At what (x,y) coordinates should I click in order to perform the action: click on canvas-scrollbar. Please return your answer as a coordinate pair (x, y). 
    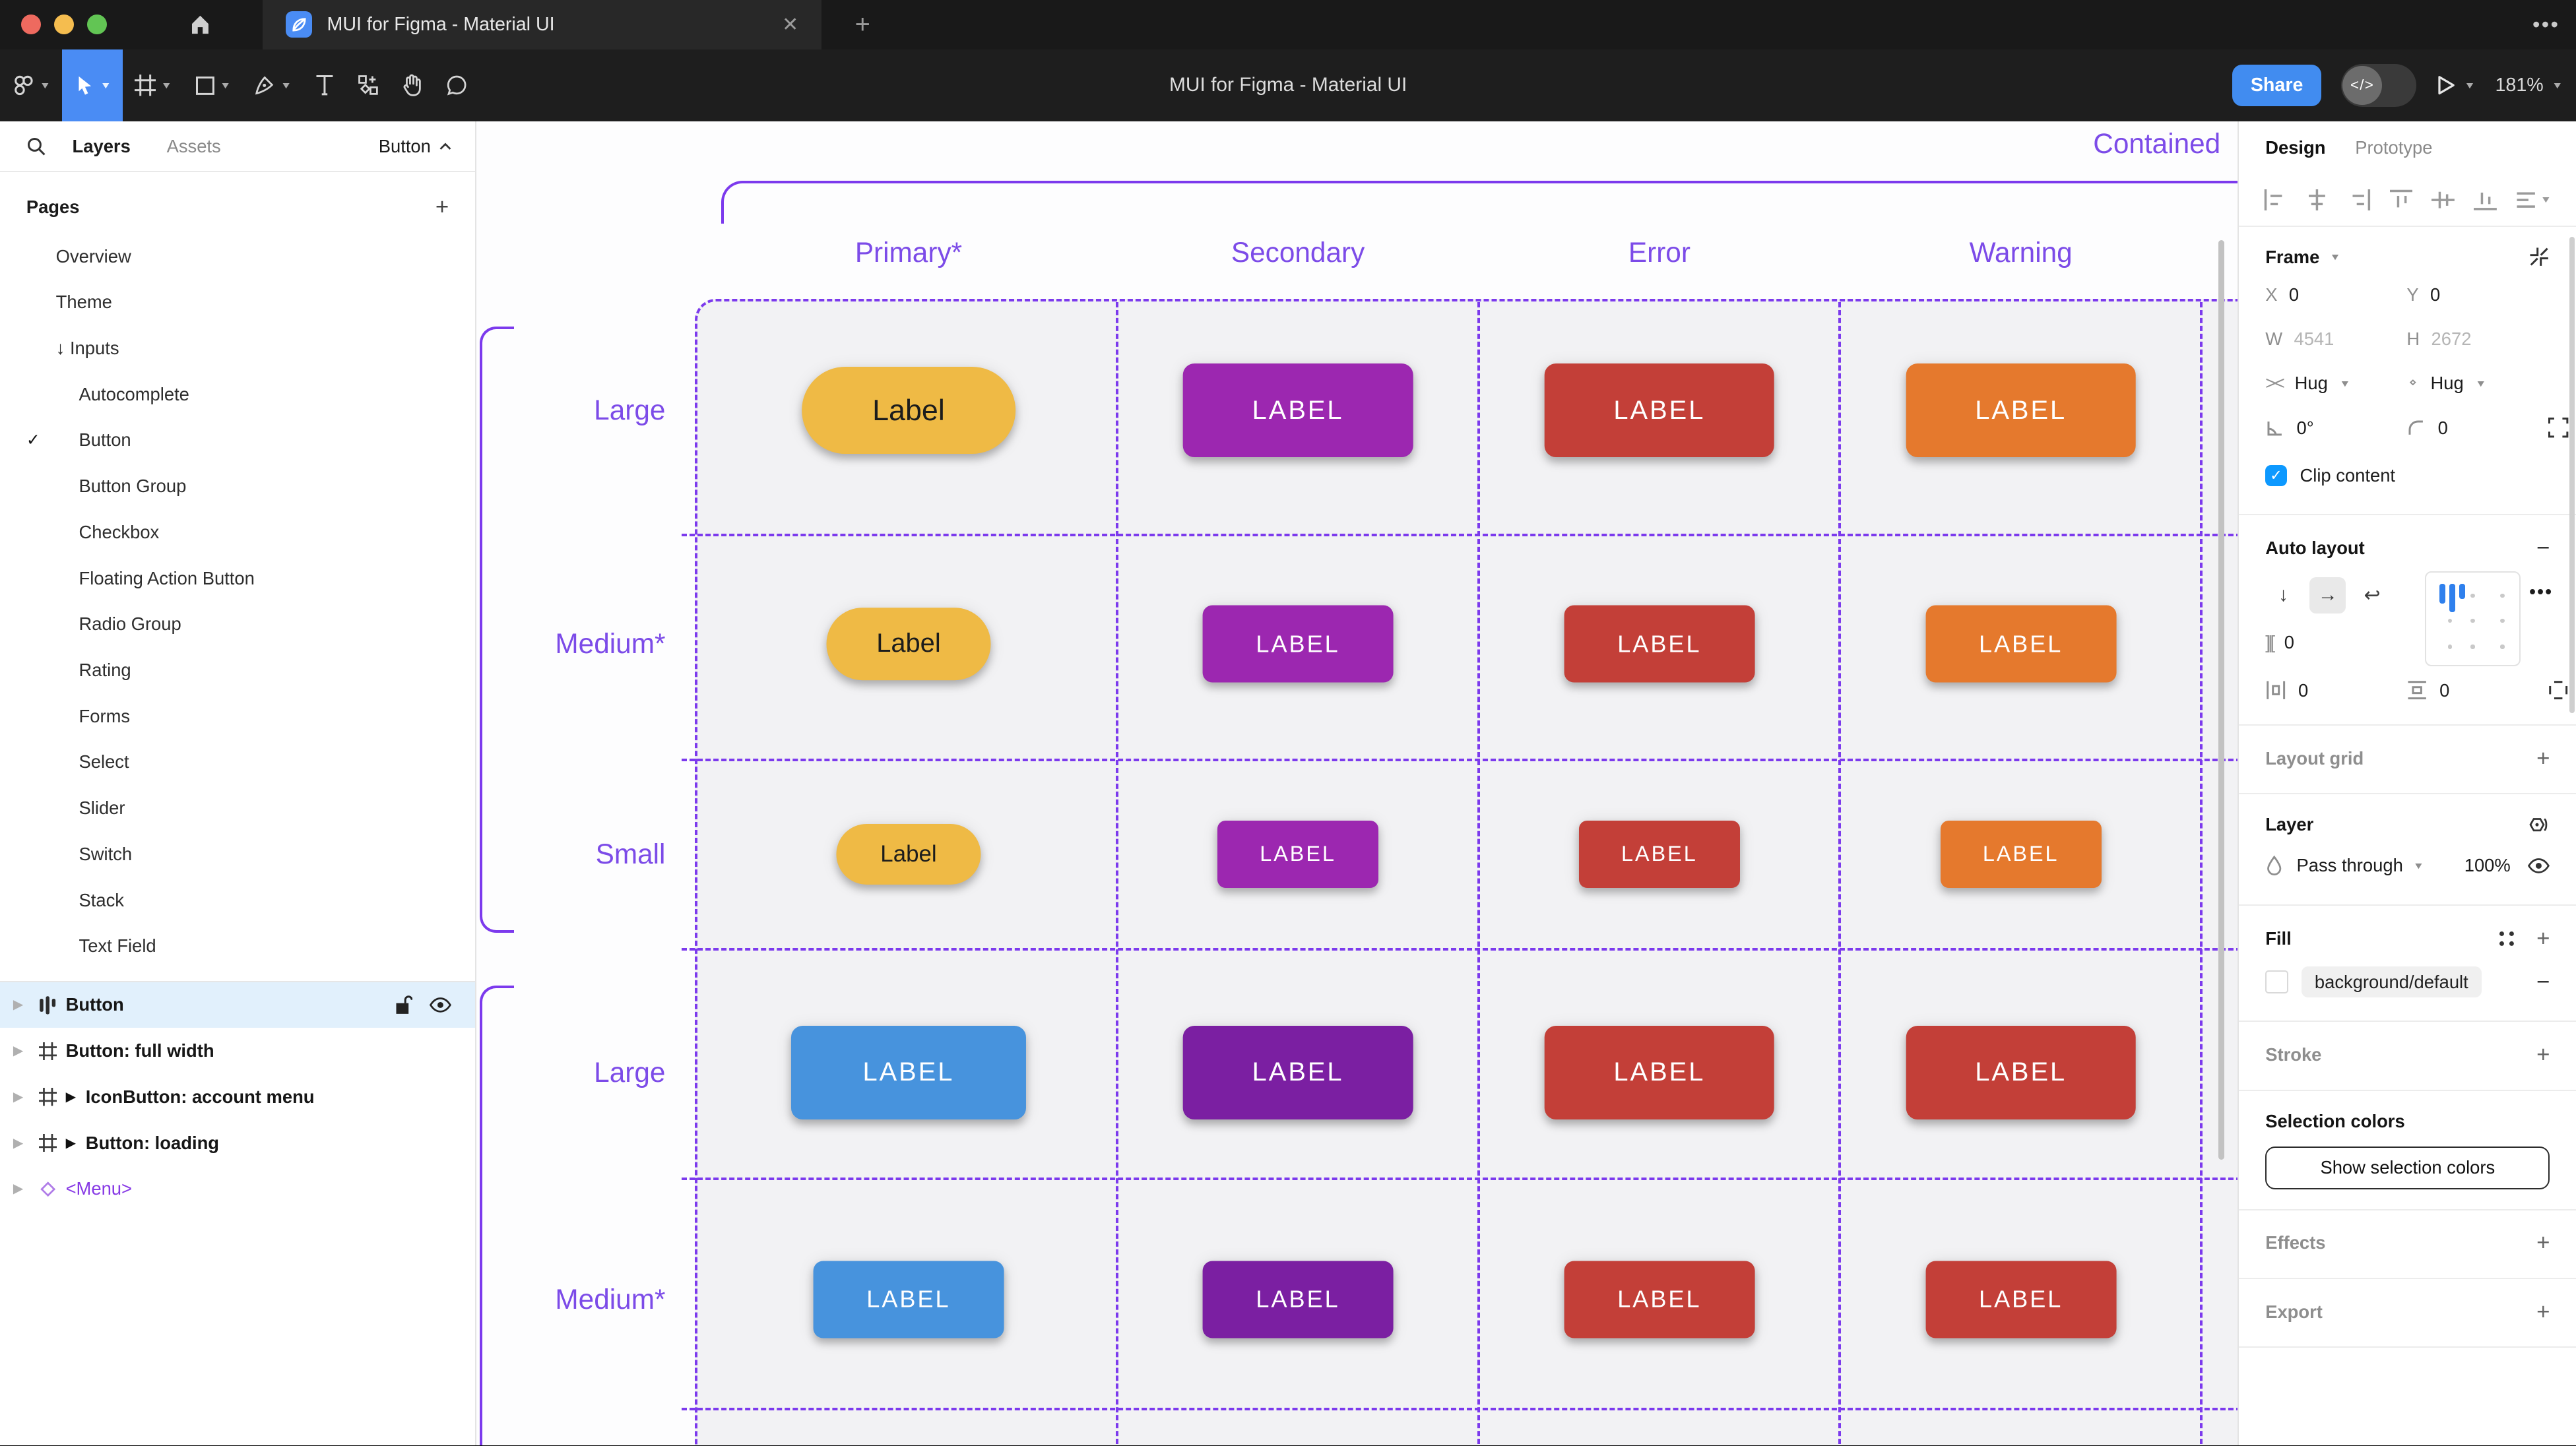
    Looking at the image, I should click on (2221, 699).